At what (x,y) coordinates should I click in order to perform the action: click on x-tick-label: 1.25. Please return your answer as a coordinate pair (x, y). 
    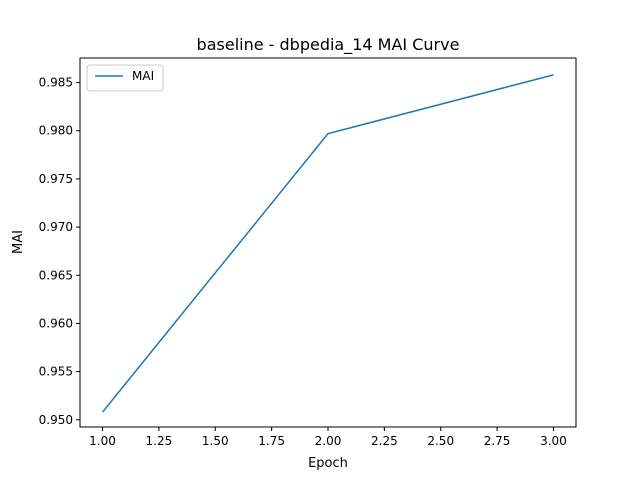
    Looking at the image, I should click on (159, 441).